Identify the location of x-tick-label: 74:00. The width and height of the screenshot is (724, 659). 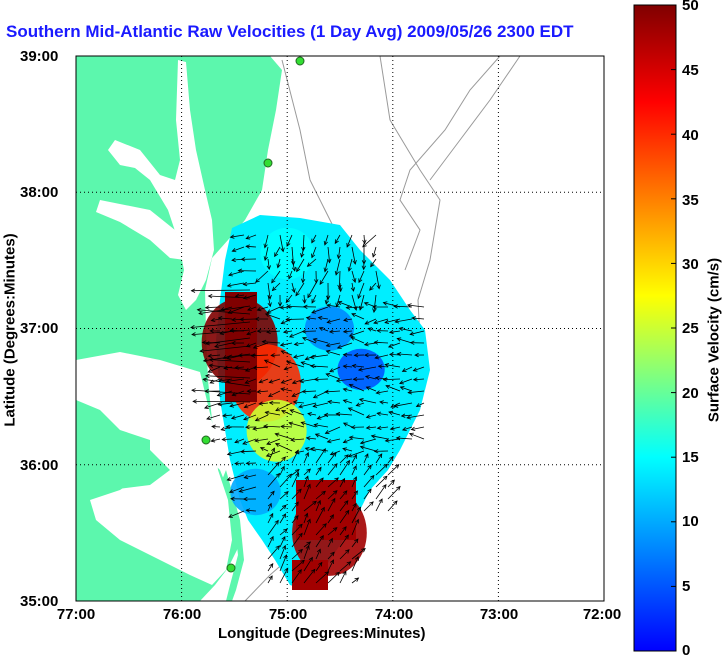
(394, 614).